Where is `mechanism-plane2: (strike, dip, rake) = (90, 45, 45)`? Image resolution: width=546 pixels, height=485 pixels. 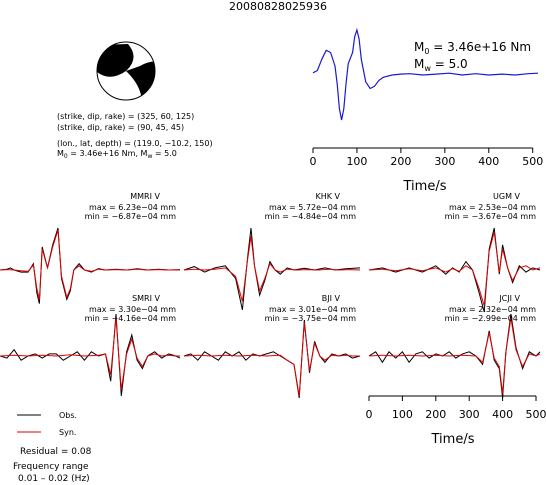
mechanism-plane2: (strike, dip, rake) = (90, 45, 45) is located at coordinates (120, 127).